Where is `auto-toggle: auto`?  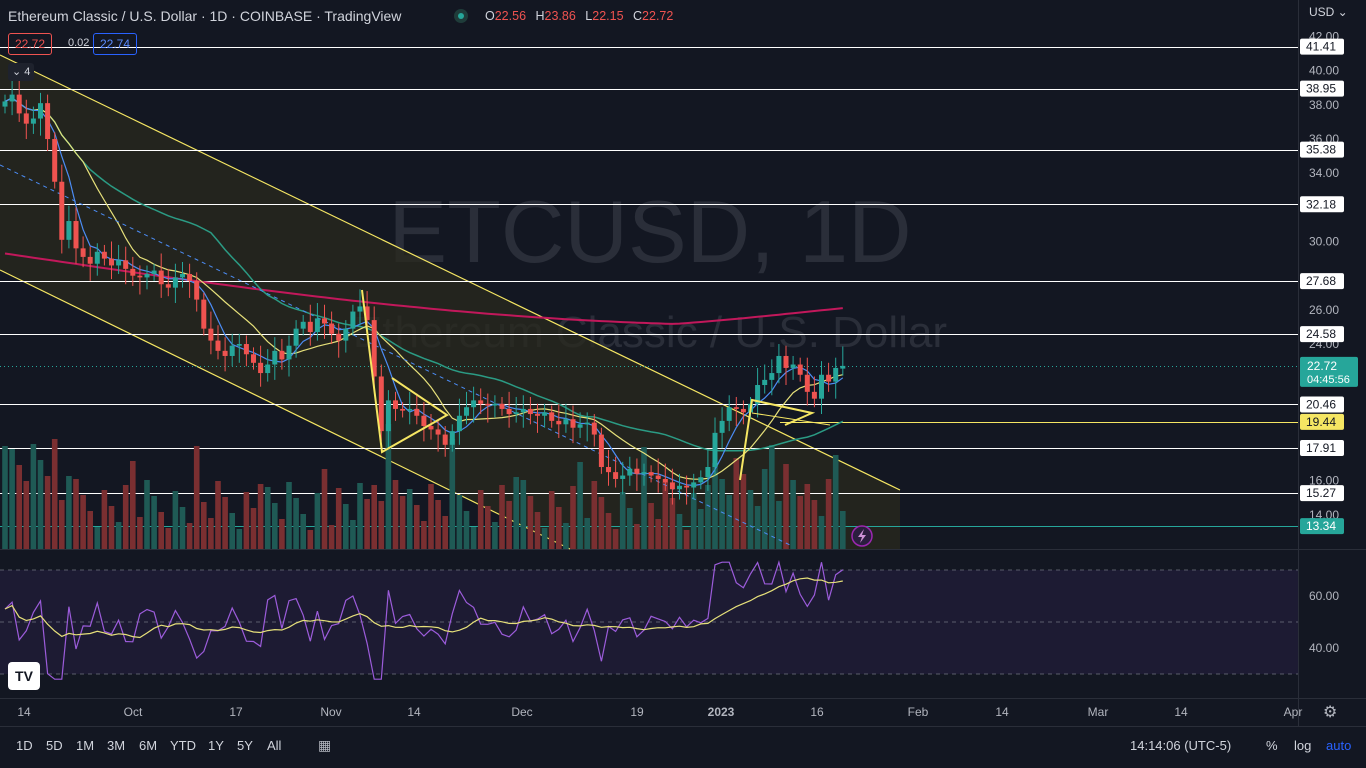
auto-toggle: auto is located at coordinates (1339, 745).